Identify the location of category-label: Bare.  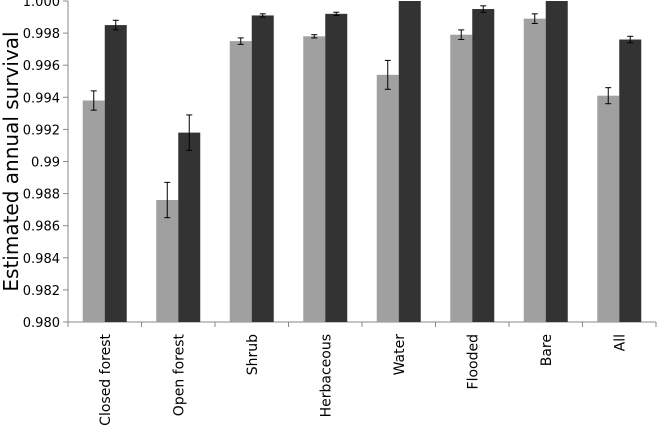
(547, 350).